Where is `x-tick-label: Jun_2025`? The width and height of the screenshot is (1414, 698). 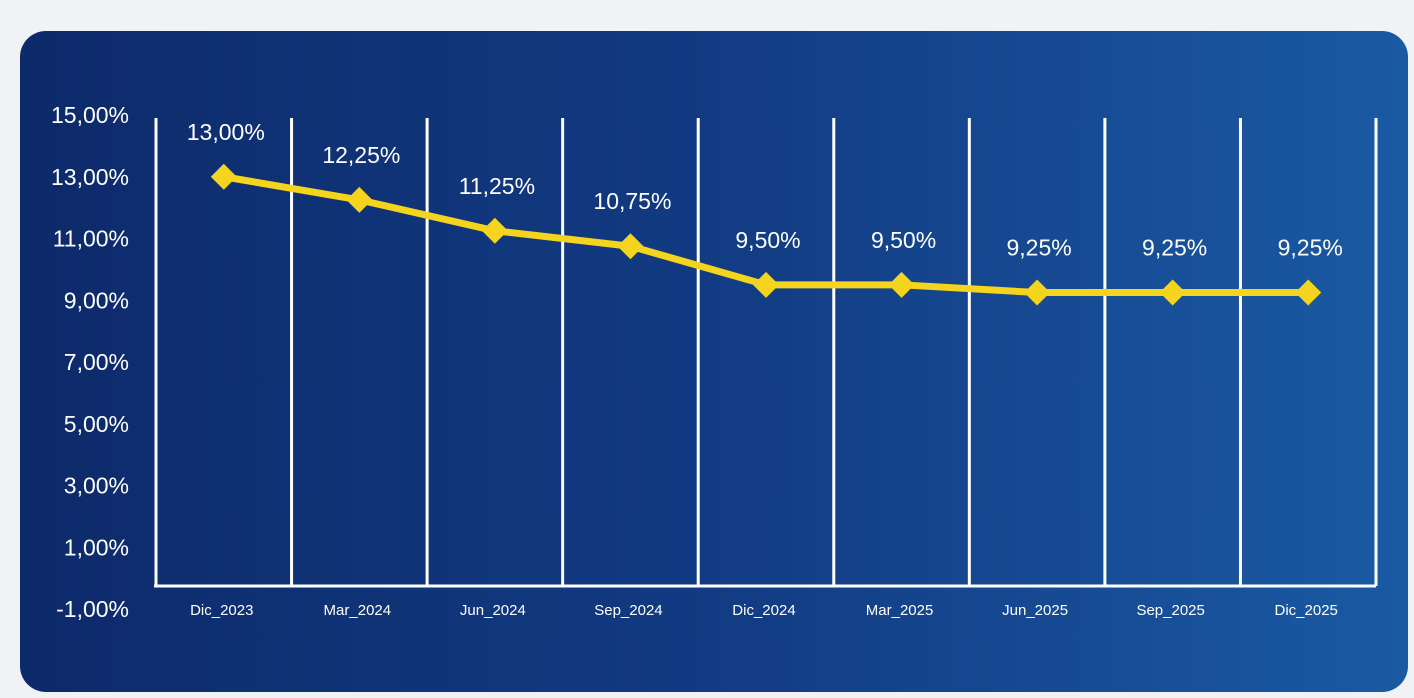
x-tick-label: Jun_2025 is located at coordinates (1035, 610).